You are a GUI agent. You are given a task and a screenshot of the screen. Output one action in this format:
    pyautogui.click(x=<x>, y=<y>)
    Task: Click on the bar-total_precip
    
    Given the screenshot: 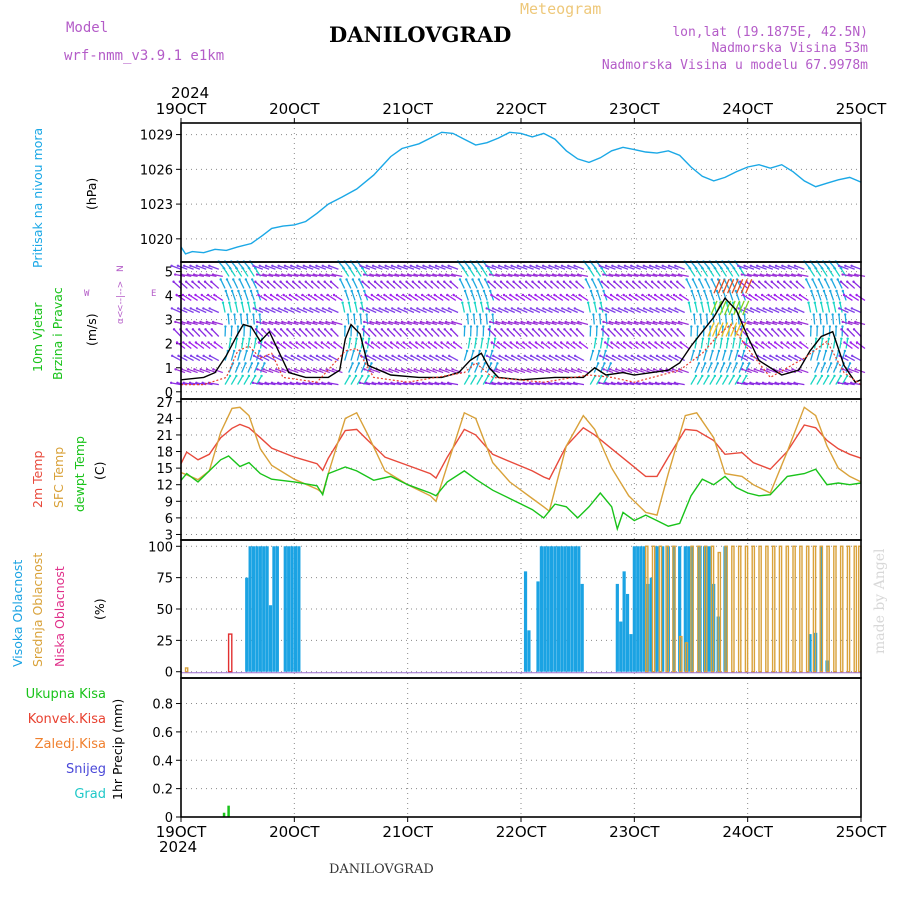 What is the action you would take?
    pyautogui.click(x=224, y=814)
    